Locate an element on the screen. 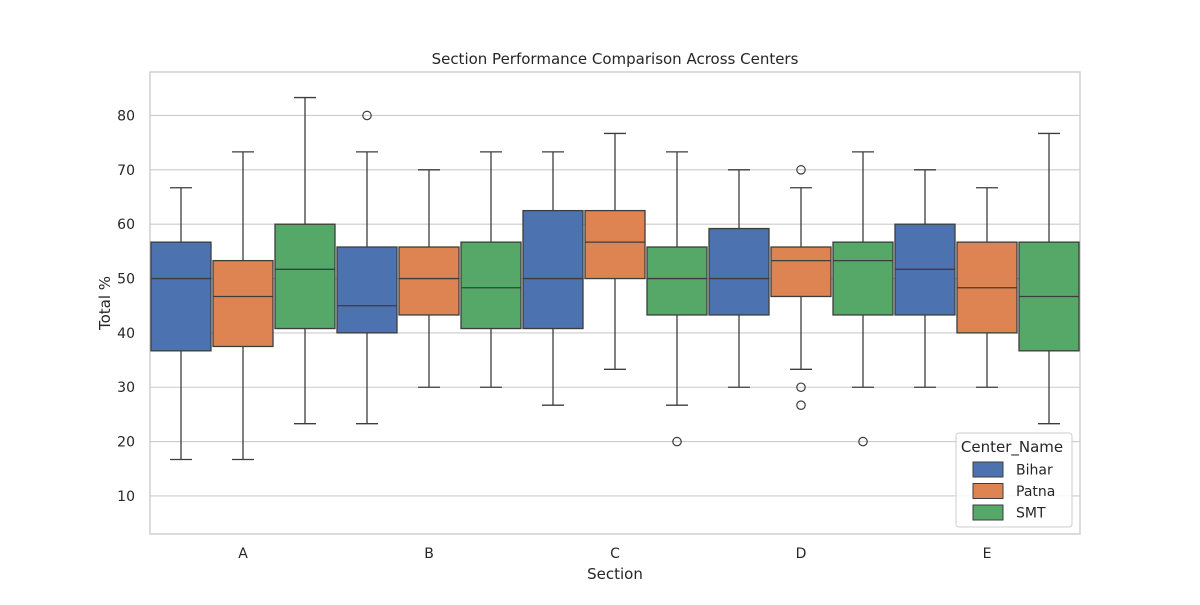  legend-label-bihar: Bihar is located at coordinates (1034, 471).